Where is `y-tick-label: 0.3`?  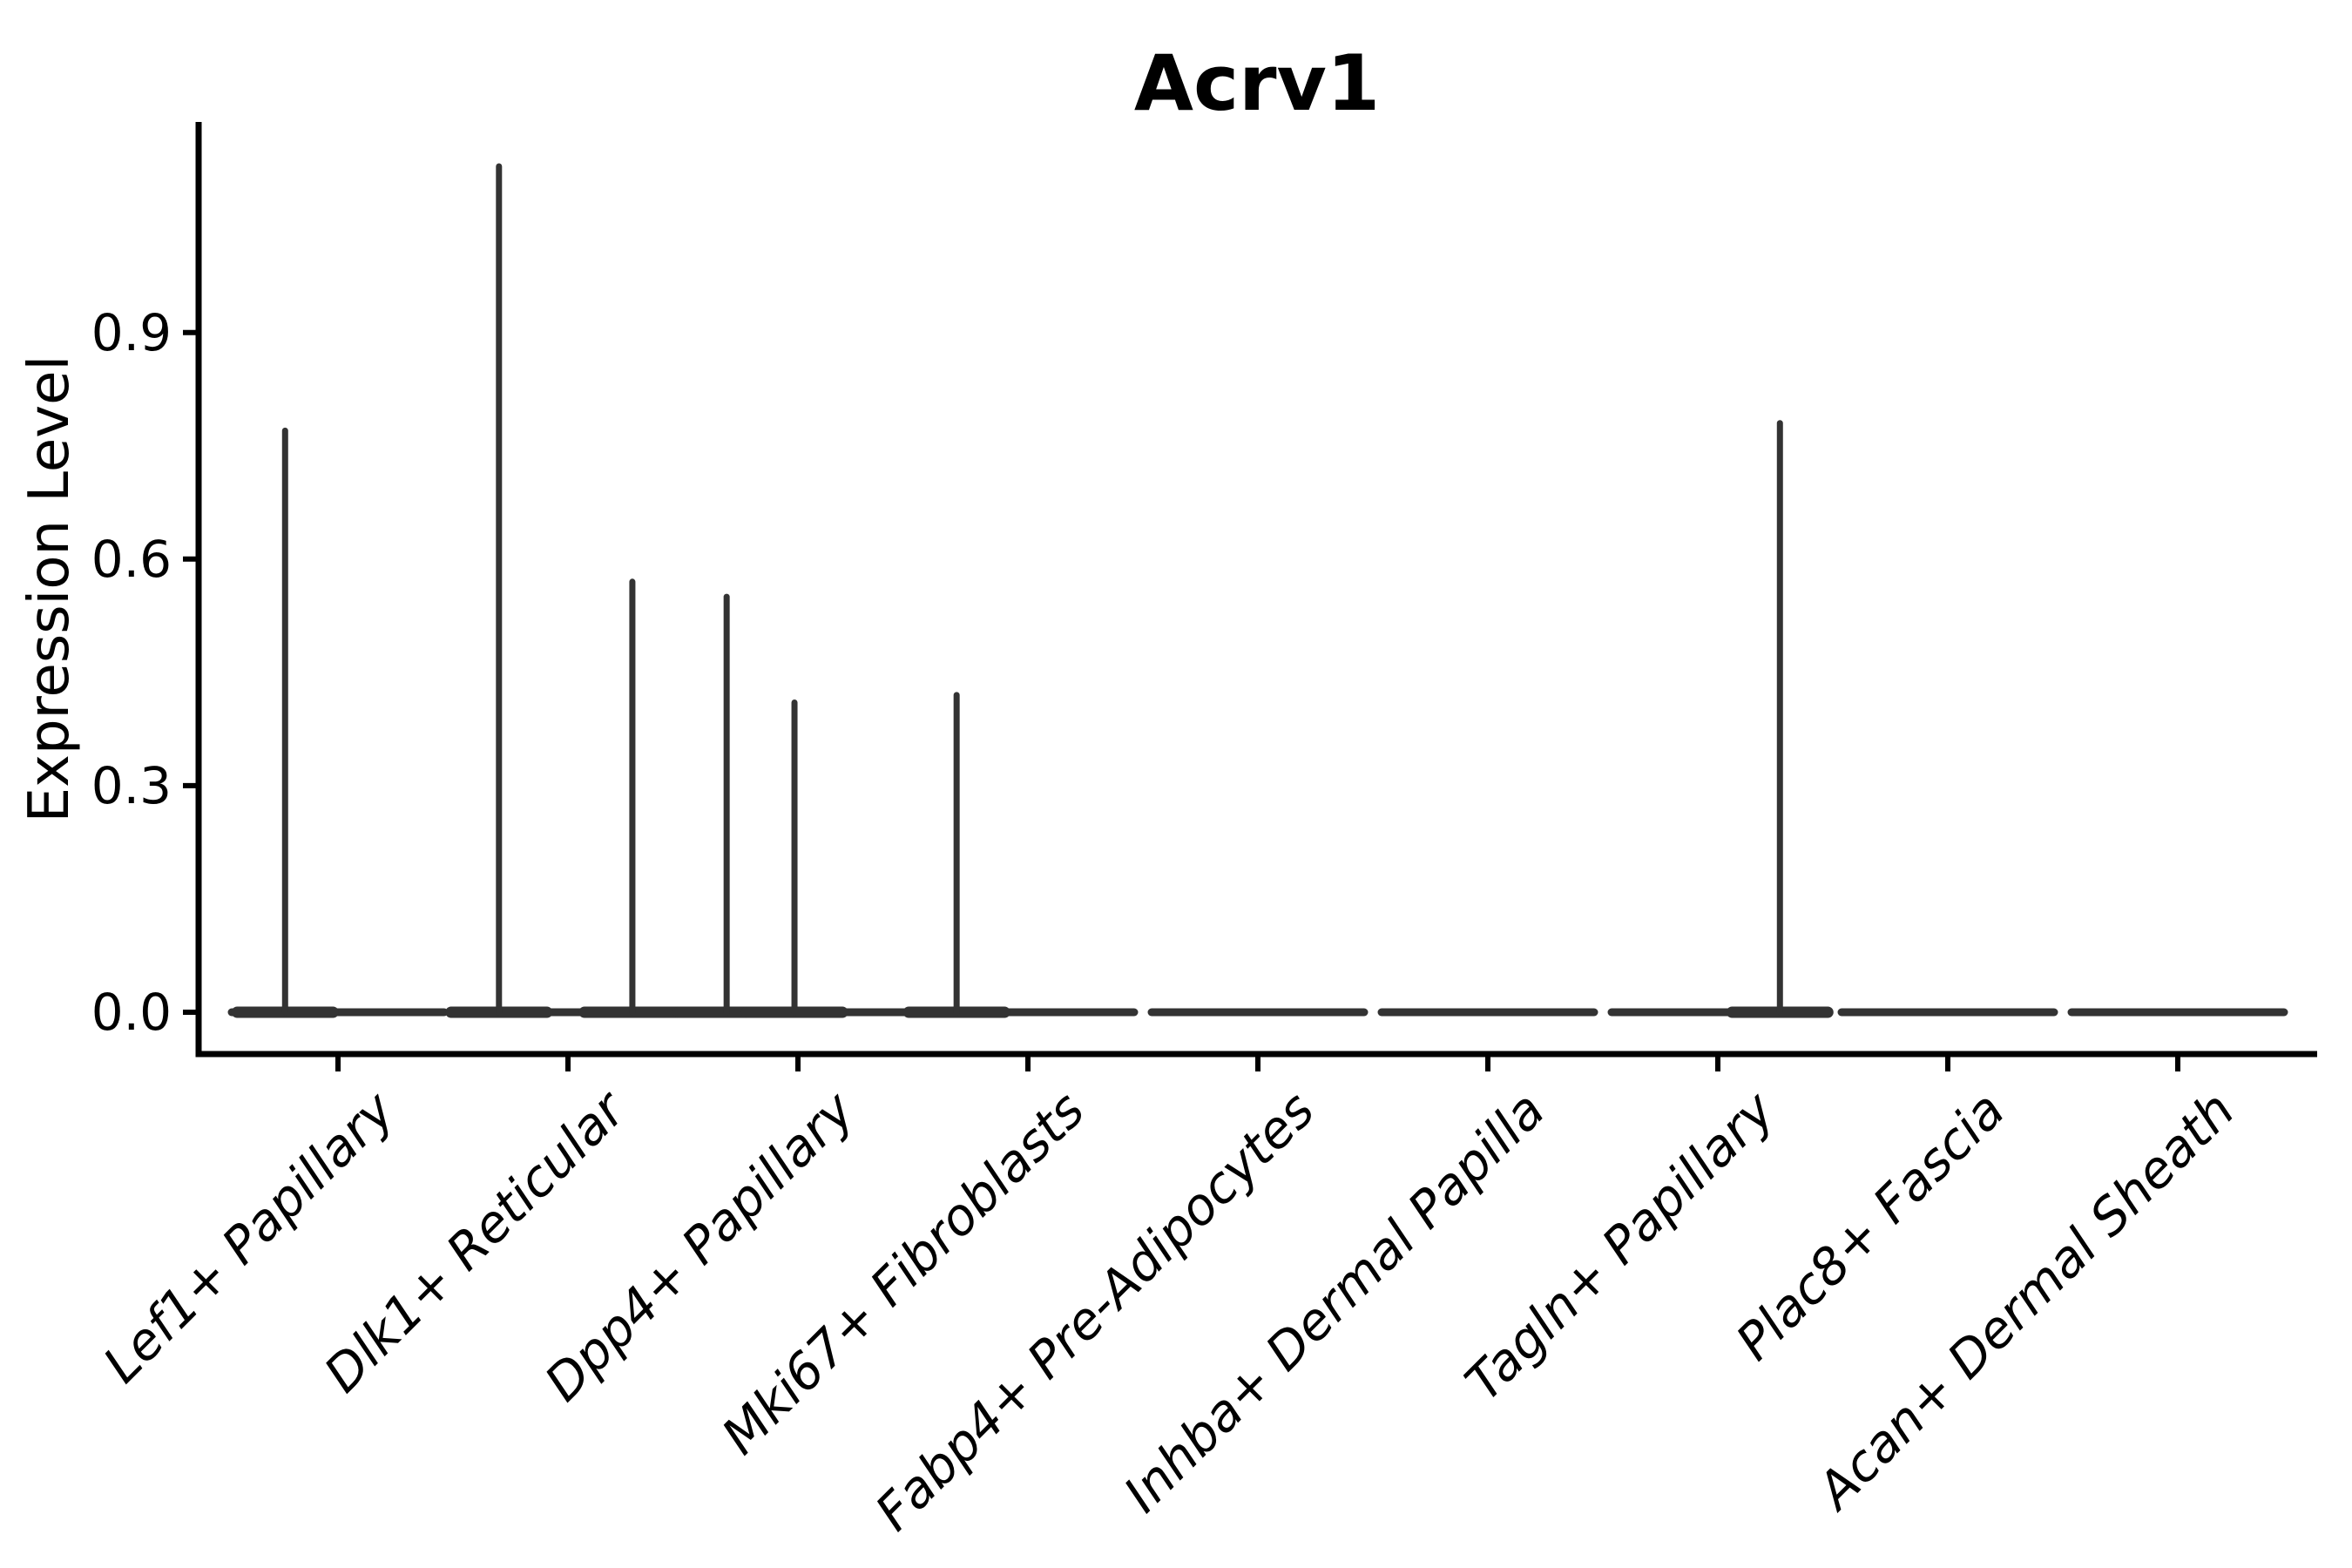
y-tick-label: 0.3 is located at coordinates (131, 785).